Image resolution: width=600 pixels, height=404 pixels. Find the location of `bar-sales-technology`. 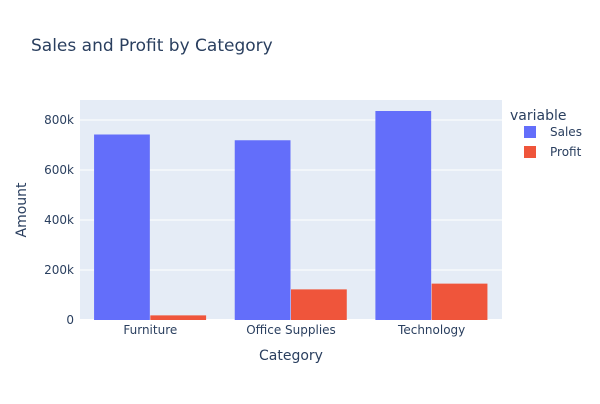

bar-sales-technology is located at coordinates (403, 215).